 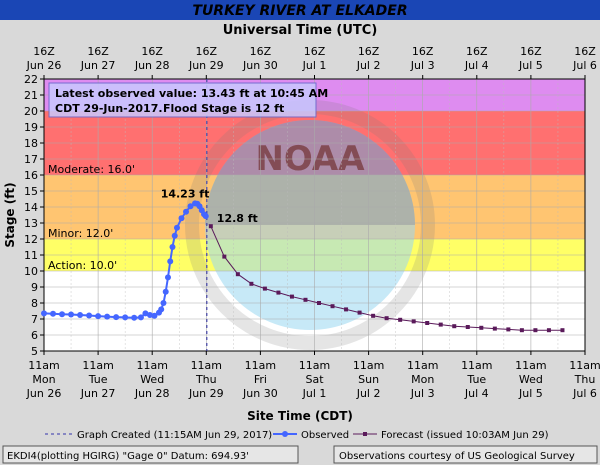 What do you see at coordinates (423, 51) in the screenshot?
I see `top-tick-time-7: 16Z` at bounding box center [423, 51].